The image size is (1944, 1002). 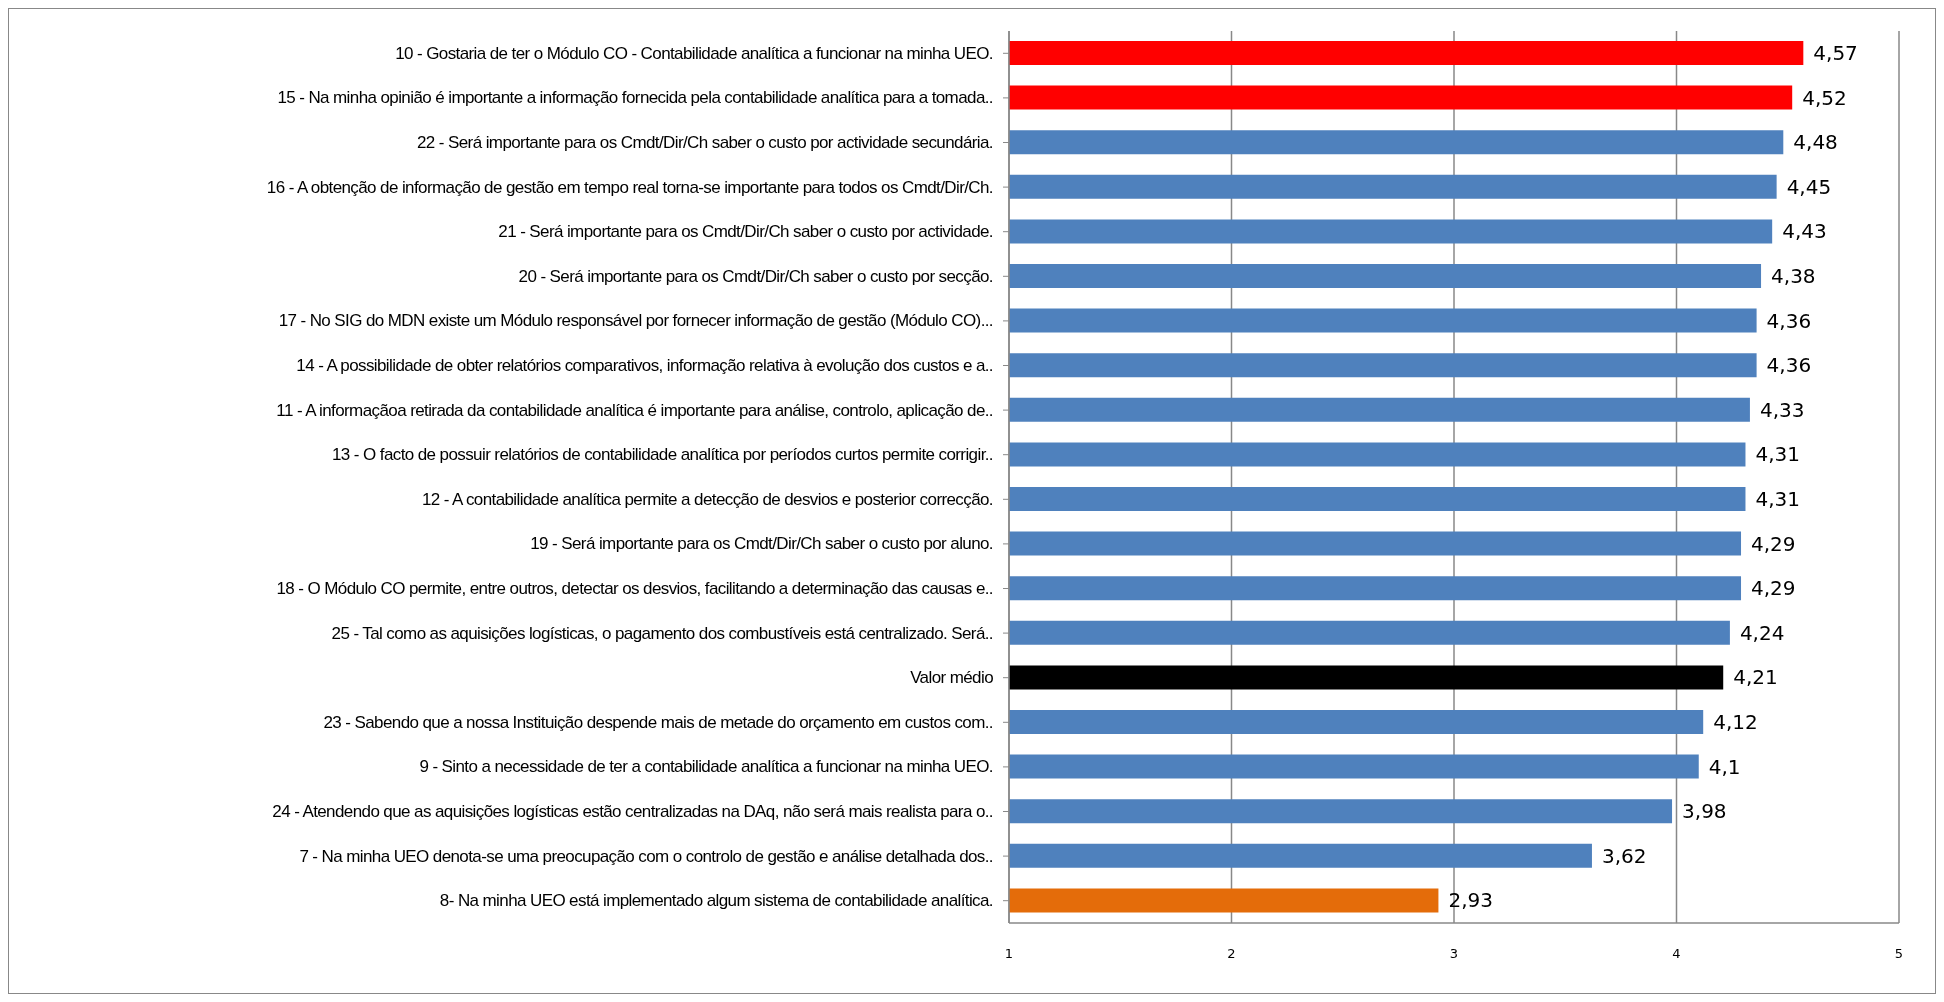 I want to click on y-tick-label: 8- Na minha UEO está implementado algum sistema de contabilidade analítica., so click(x=716, y=901).